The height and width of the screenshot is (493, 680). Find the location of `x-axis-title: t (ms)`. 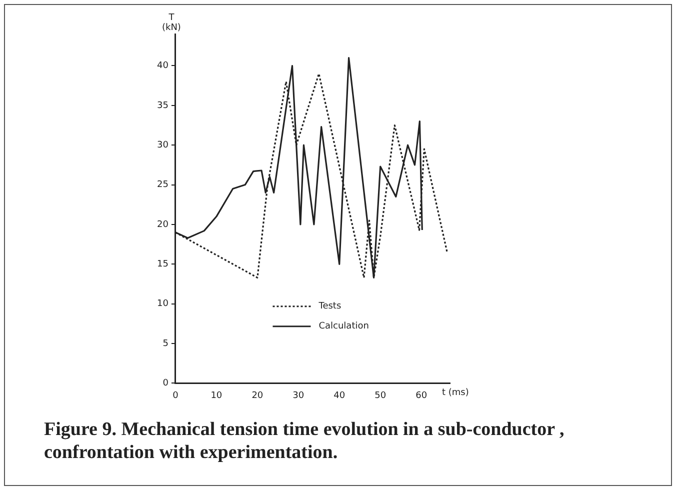

x-axis-title: t (ms) is located at coordinates (455, 393).